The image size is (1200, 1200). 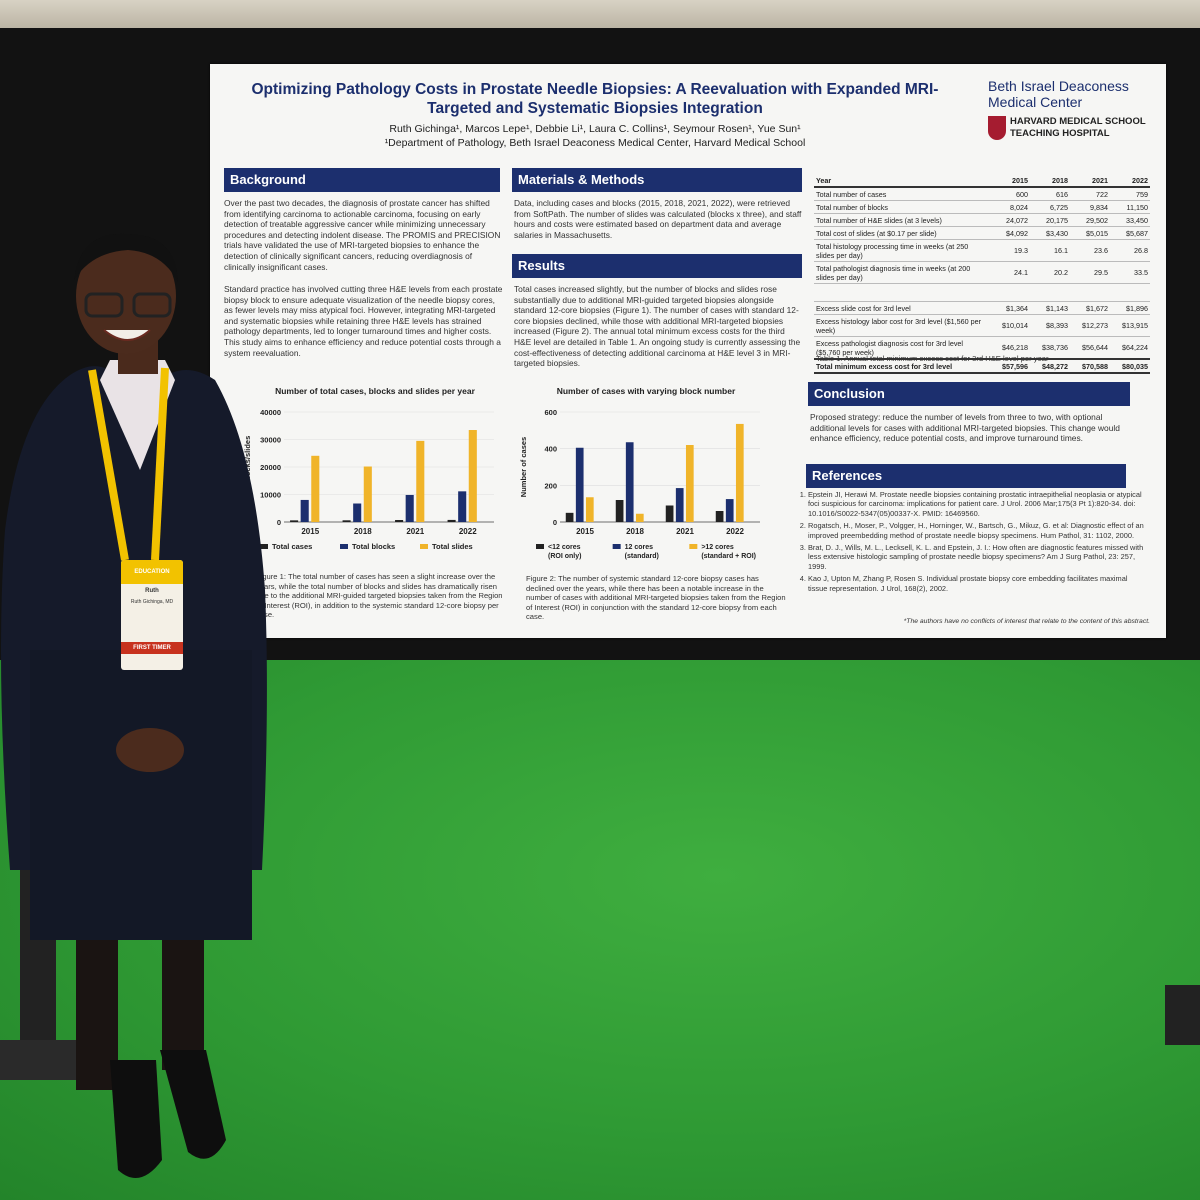 What do you see at coordinates (367, 494) in the screenshot?
I see `bar-total-slides` at bounding box center [367, 494].